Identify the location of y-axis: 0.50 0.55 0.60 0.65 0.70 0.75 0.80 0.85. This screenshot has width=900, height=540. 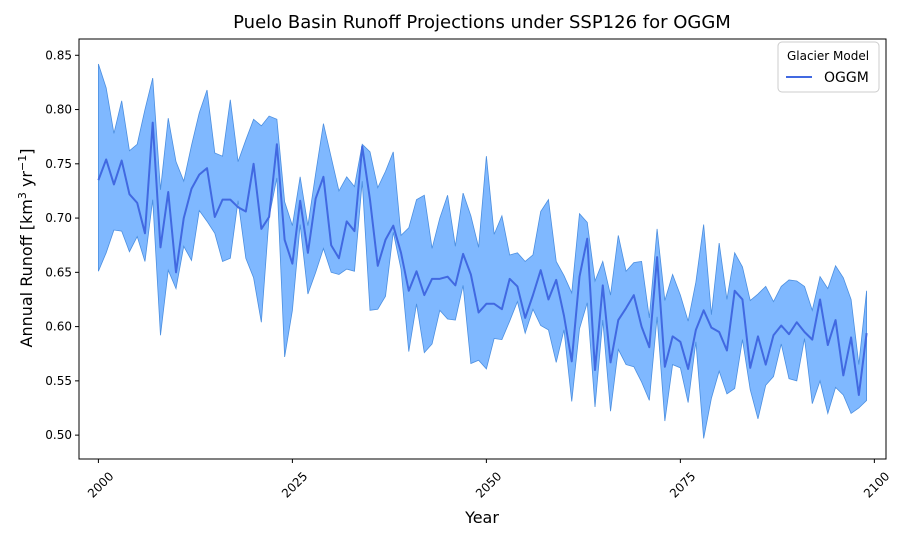
(62, 245).